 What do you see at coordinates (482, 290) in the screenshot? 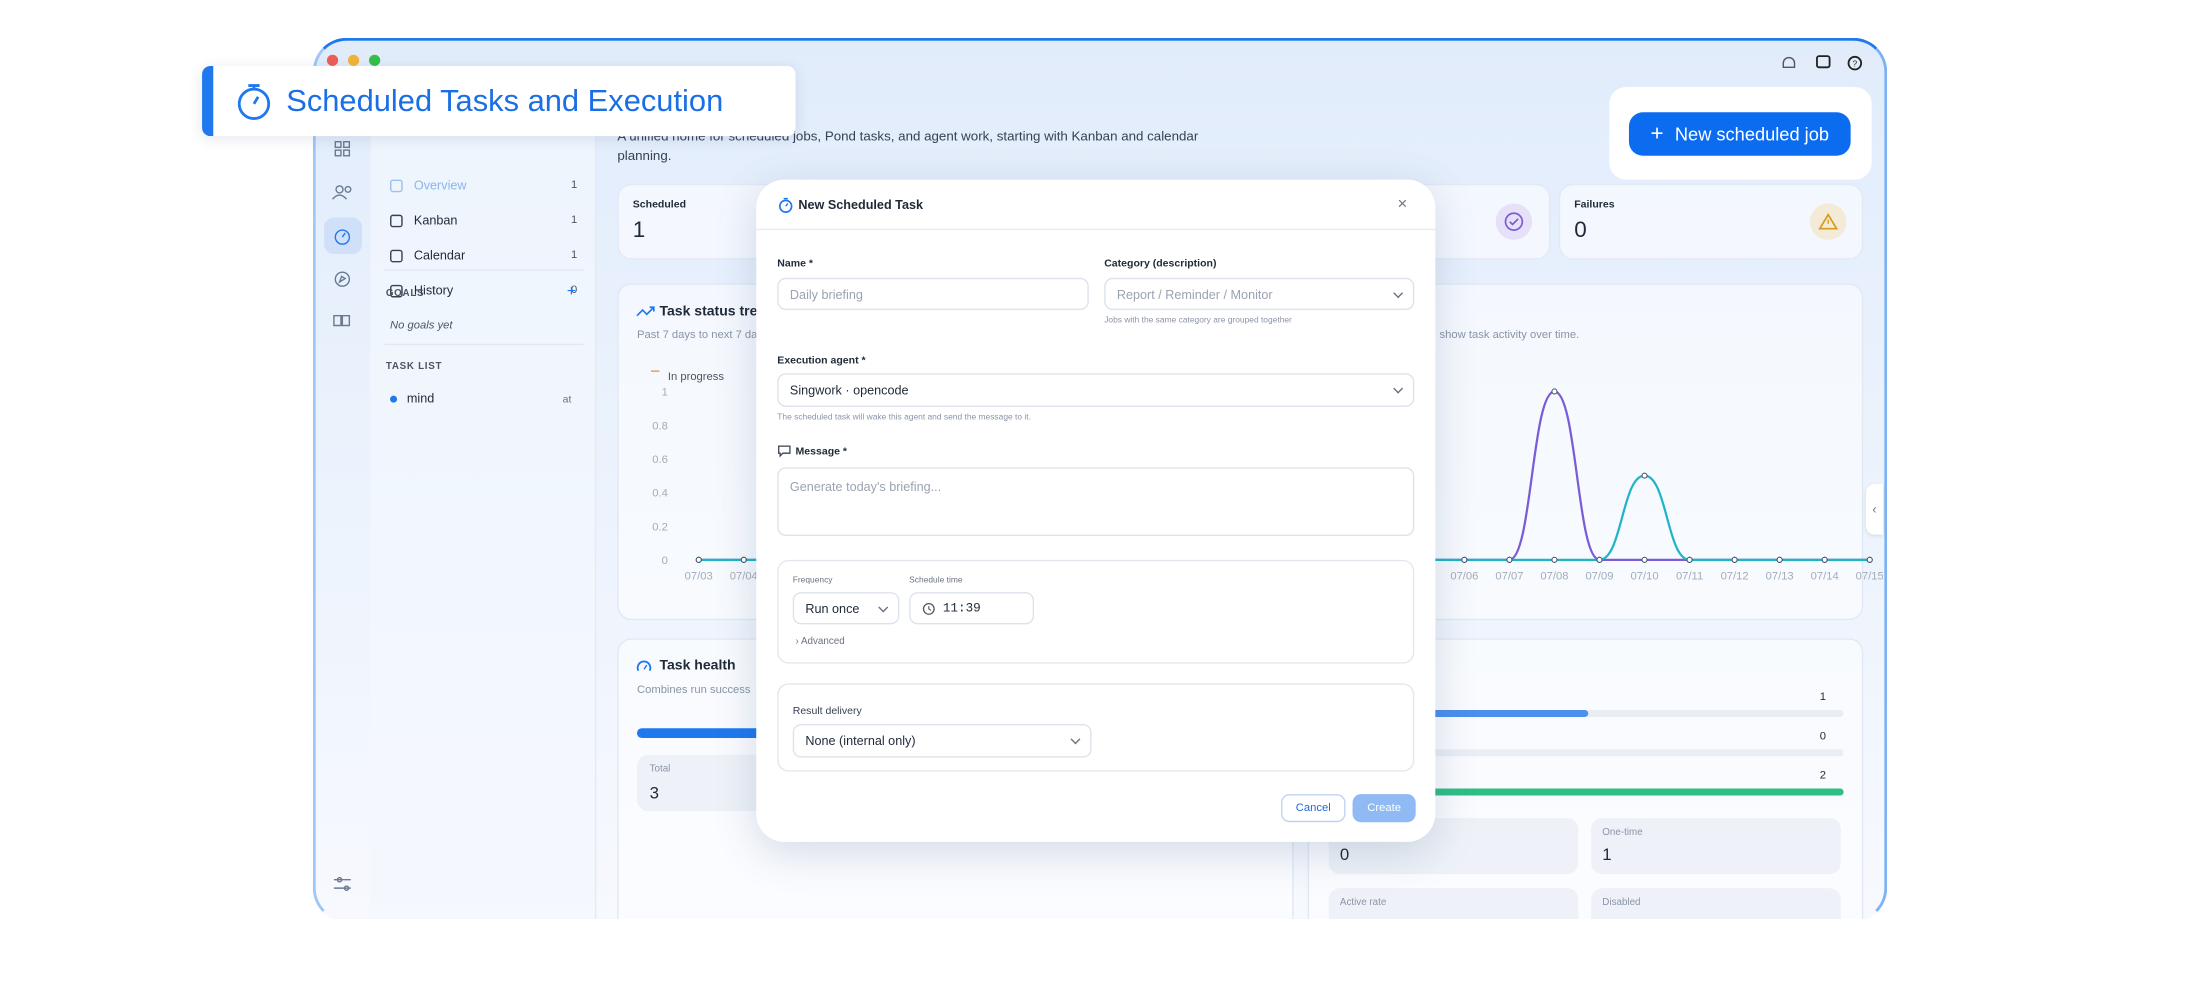
I see `nav-item: History 0` at bounding box center [482, 290].